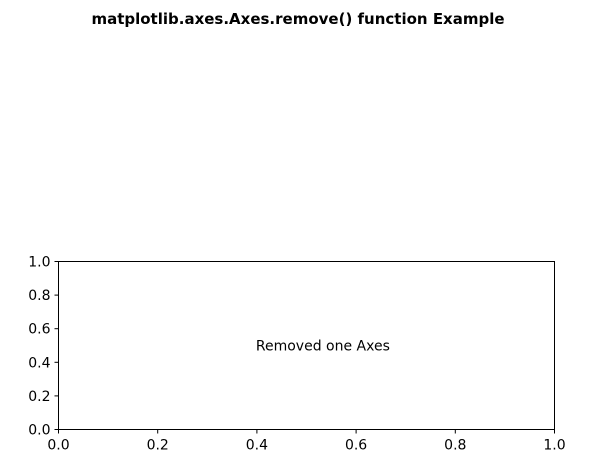  What do you see at coordinates (43, 347) in the screenshot?
I see `y-axis: 0.0 0.2 0.4 0.6 0.8 1.0` at bounding box center [43, 347].